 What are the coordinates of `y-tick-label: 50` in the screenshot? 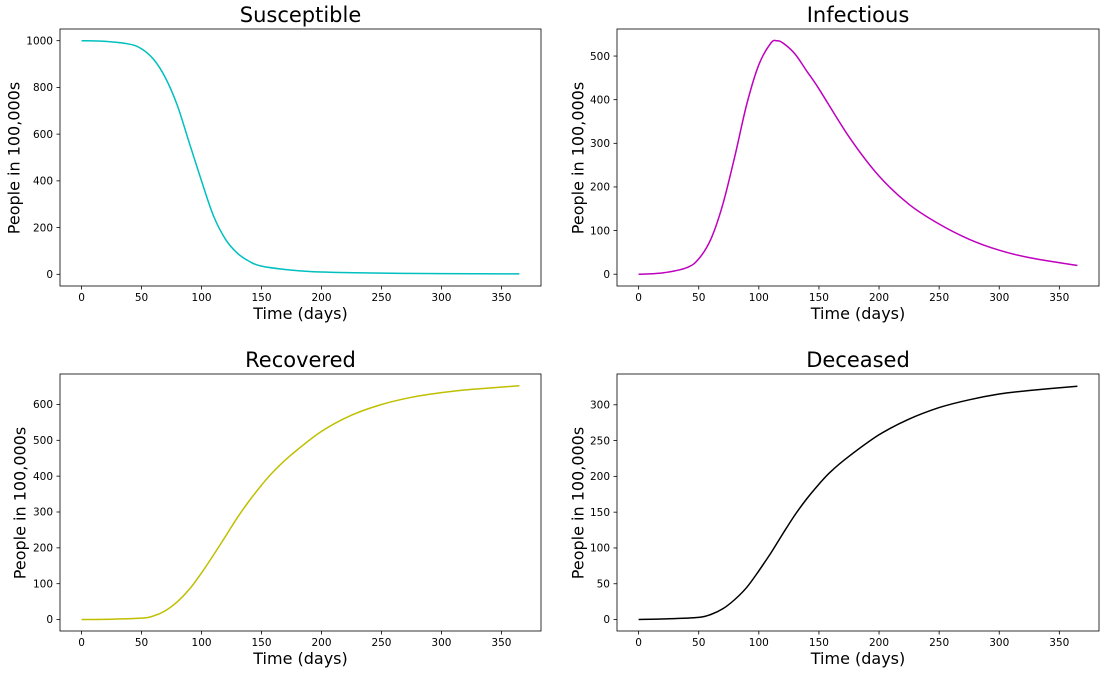 It's located at (603, 584).